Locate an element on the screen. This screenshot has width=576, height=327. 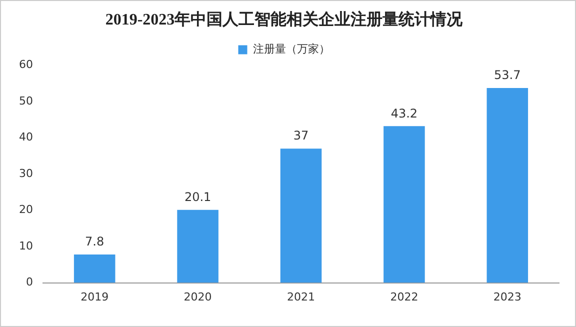
data-label: 37 is located at coordinates (301, 135).